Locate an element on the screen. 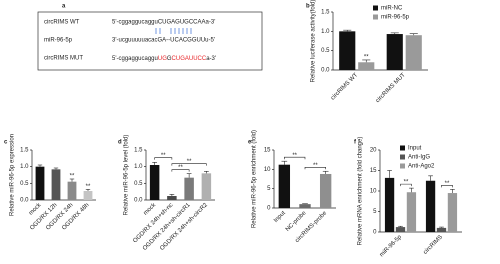  sequence: 5'-cggaggucagguUGGCUGAUUCCa-3' is located at coordinates (164, 59).